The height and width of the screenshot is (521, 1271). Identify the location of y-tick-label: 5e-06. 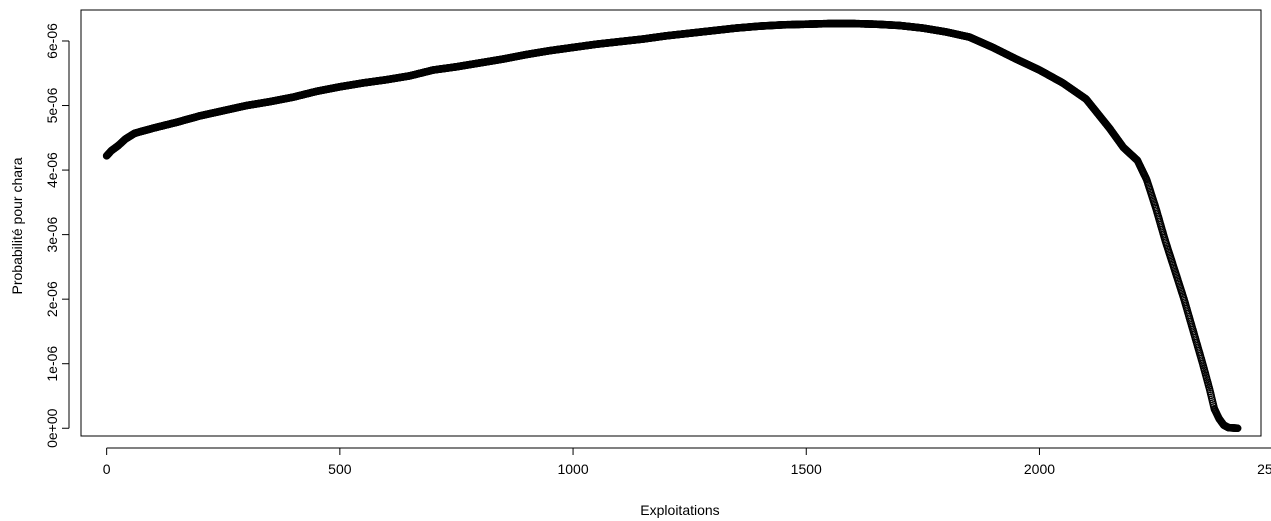
(52, 105).